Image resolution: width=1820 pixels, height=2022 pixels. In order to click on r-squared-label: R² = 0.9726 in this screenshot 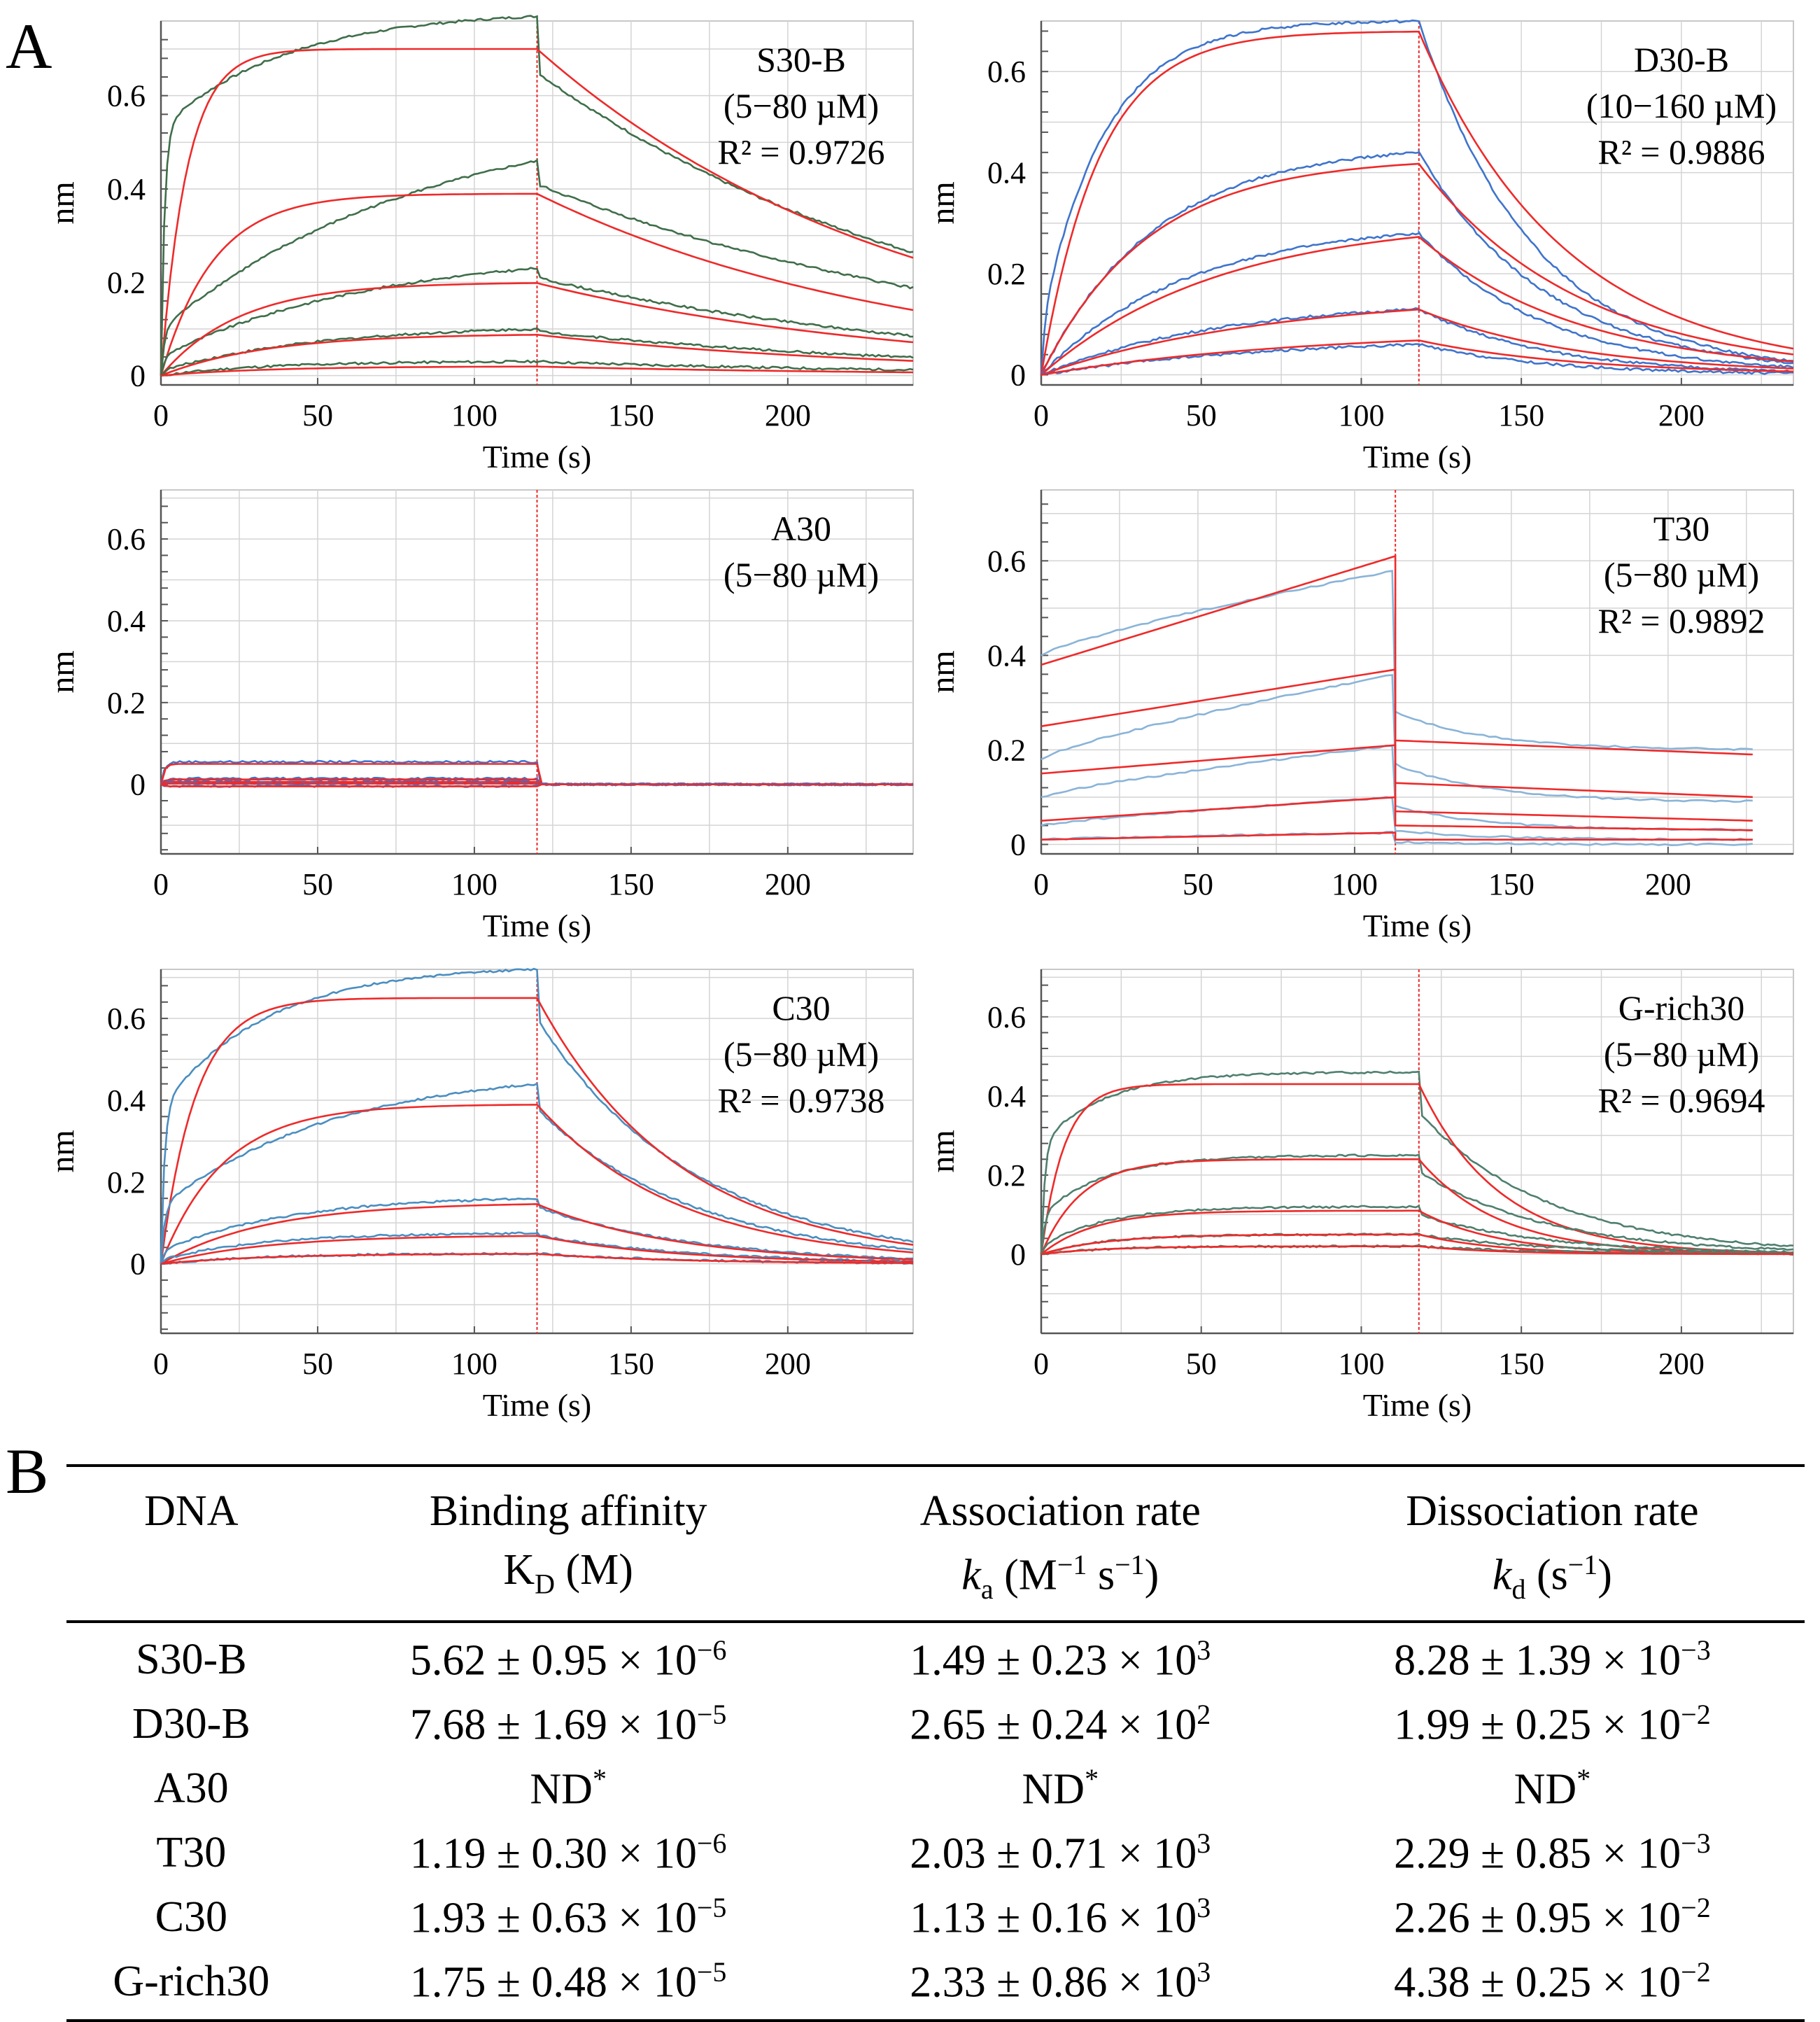, I will do `click(800, 151)`.